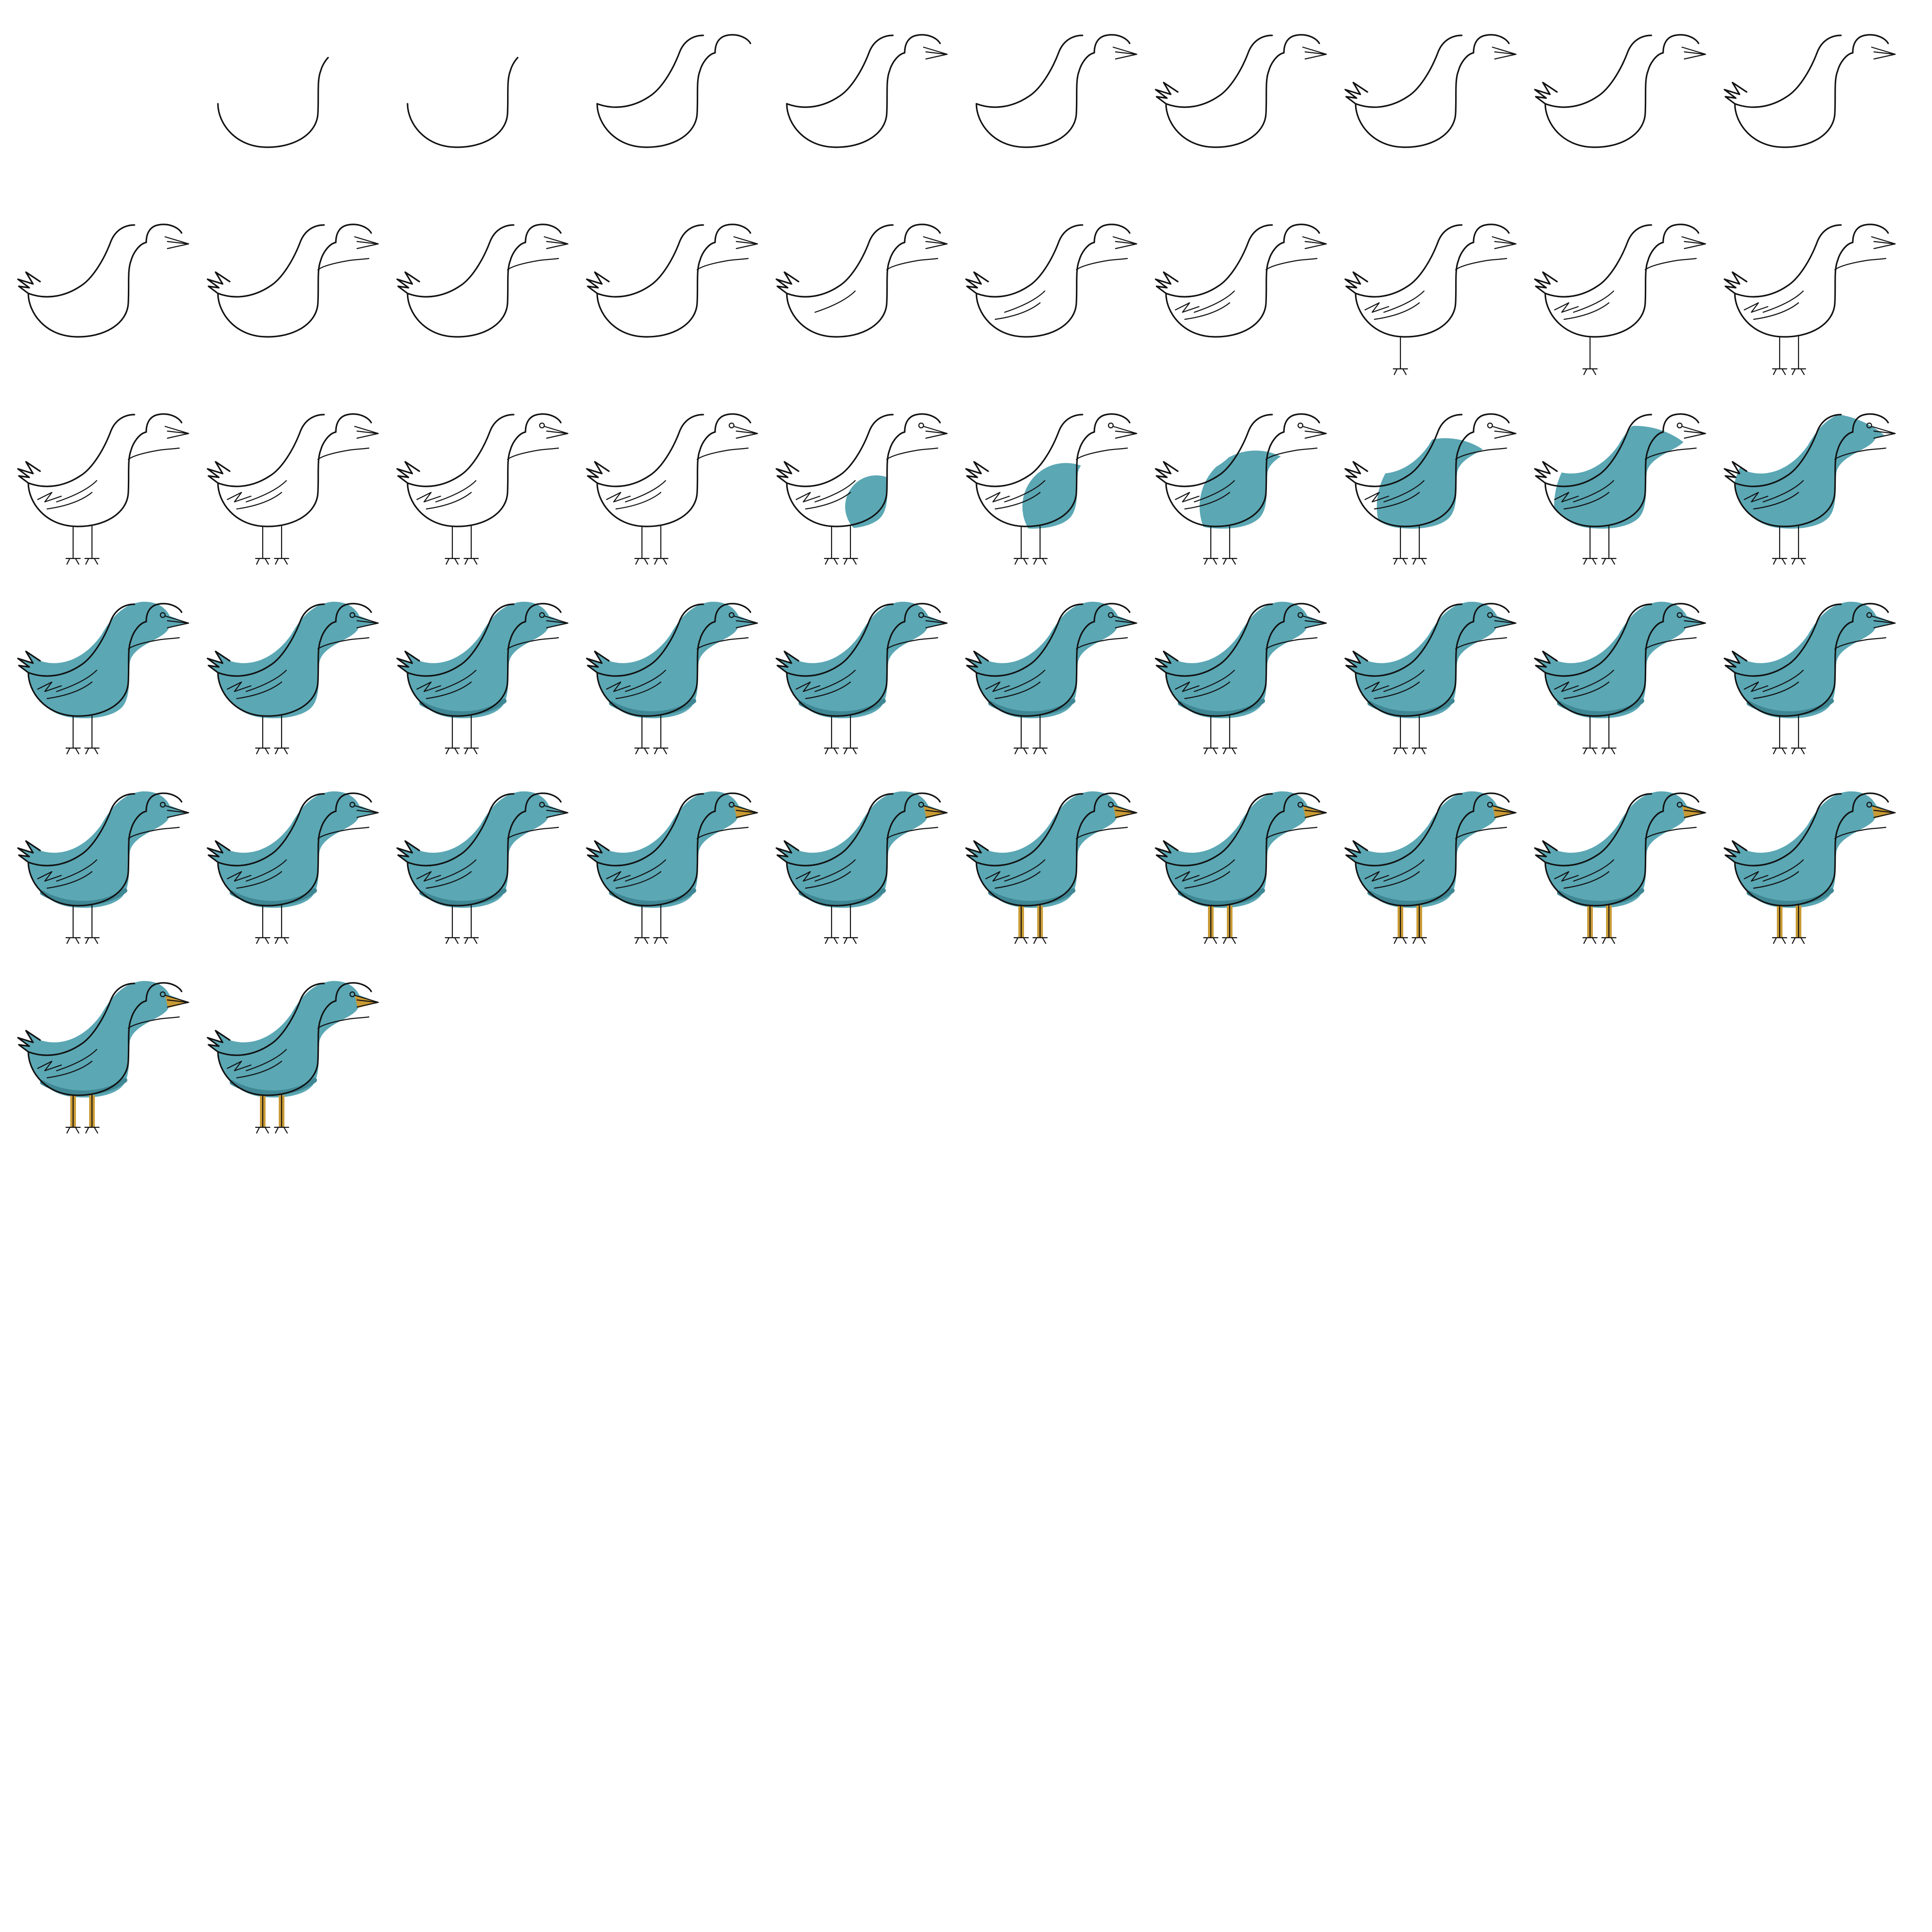 The width and height of the screenshot is (1932, 1932). I want to click on bird-eye-stroke, so click(1111, 426).